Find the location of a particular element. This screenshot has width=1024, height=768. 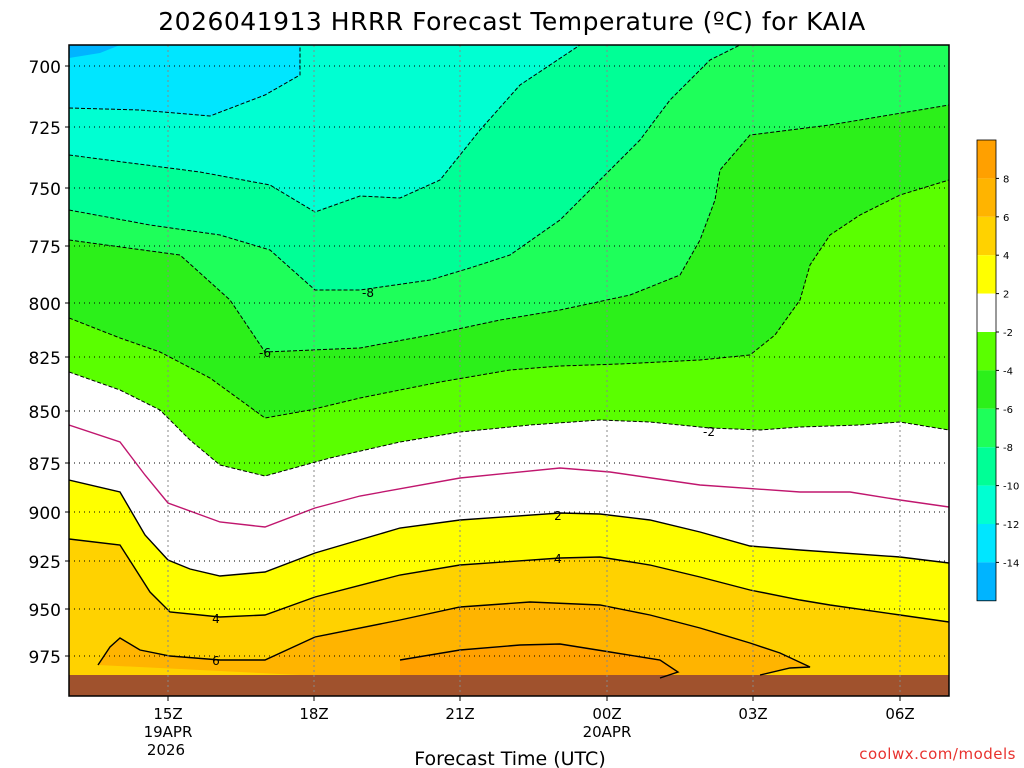

contour-plus8 is located at coordinates (539, 661).